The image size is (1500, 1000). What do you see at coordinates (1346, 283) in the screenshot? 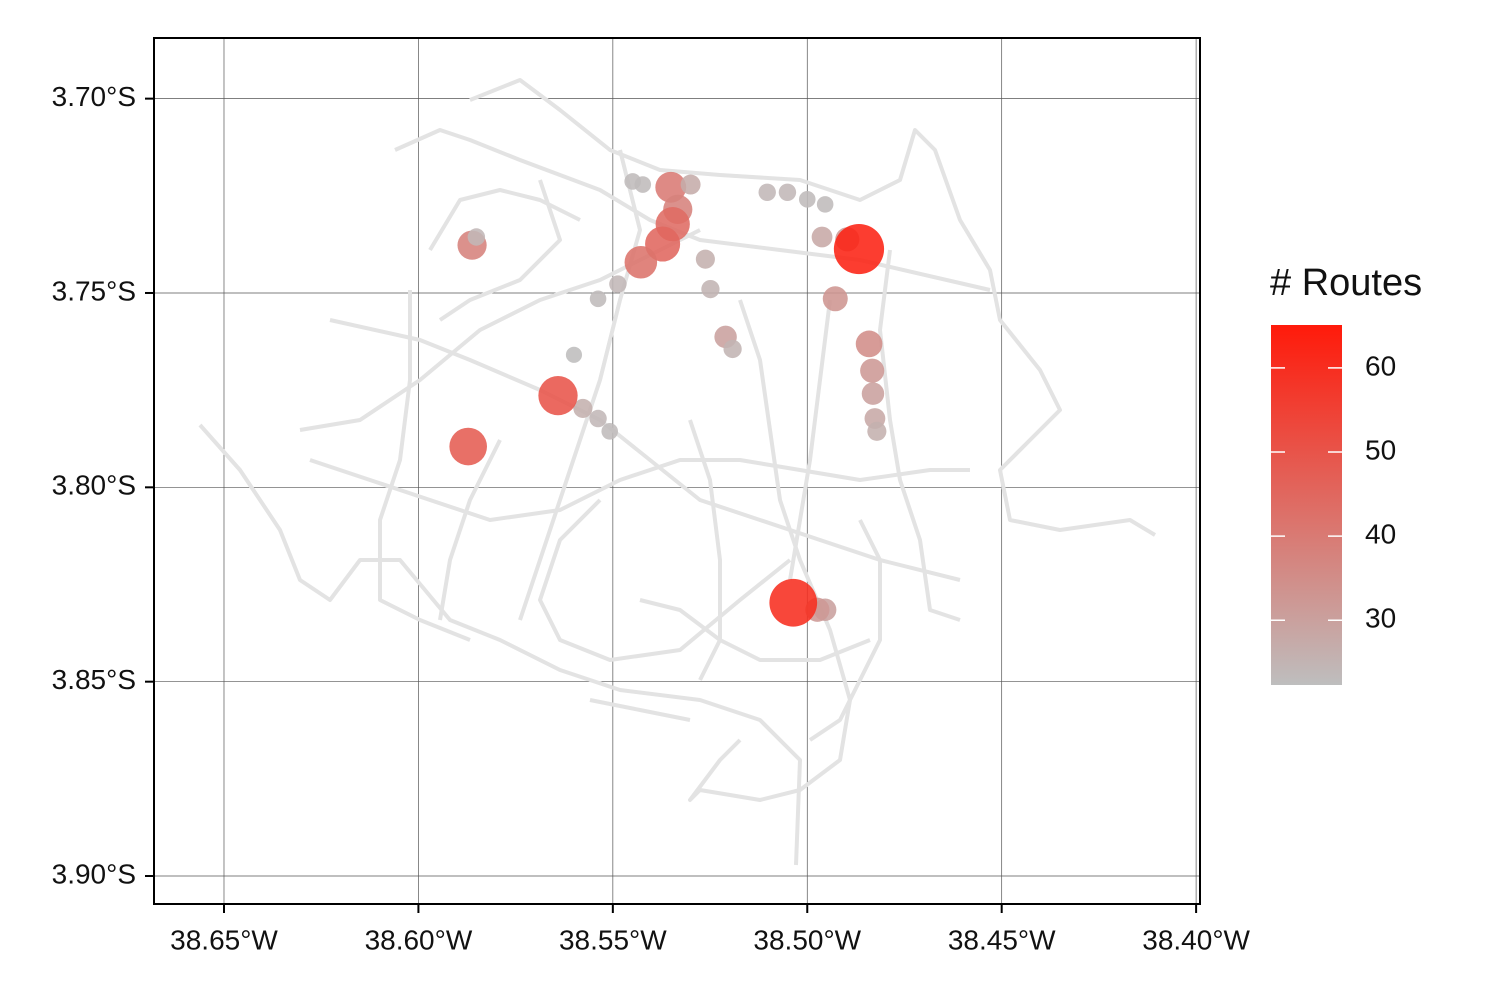
I see `legend-title: # Routes` at bounding box center [1346, 283].